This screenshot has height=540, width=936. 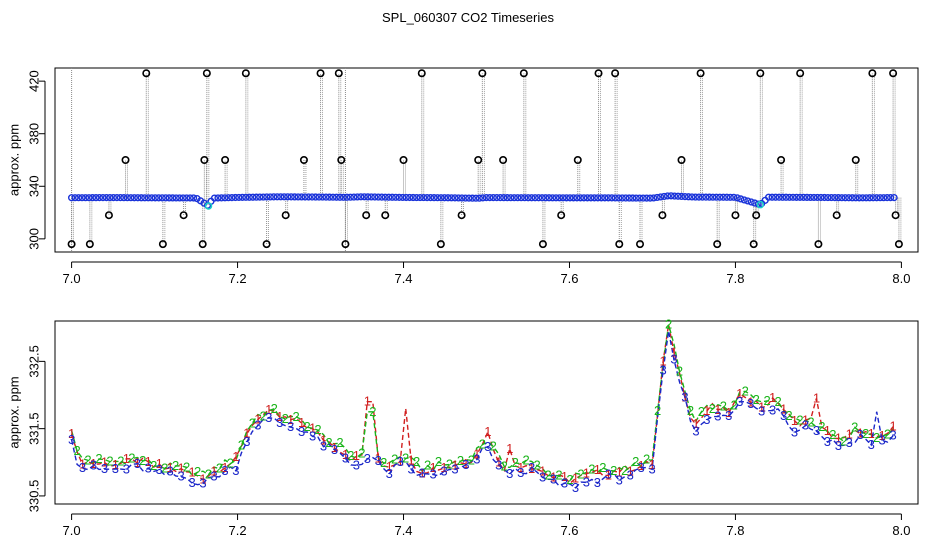 What do you see at coordinates (34, 186) in the screenshot?
I see `top-y-tick-label: 340` at bounding box center [34, 186].